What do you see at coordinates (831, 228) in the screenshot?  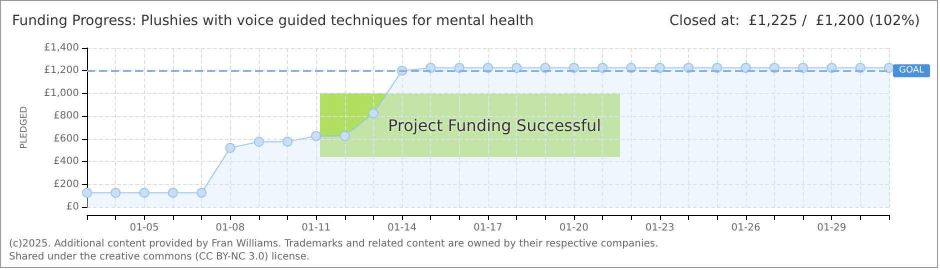 I see `x-tick-label: 01-29` at bounding box center [831, 228].